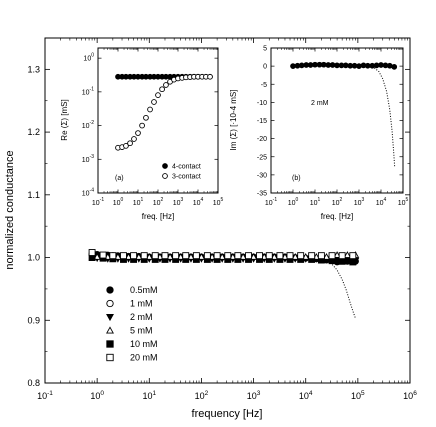 This screenshot has width=436, height=427. I want to click on main-y-tick-label: 1.0, so click(33, 258).